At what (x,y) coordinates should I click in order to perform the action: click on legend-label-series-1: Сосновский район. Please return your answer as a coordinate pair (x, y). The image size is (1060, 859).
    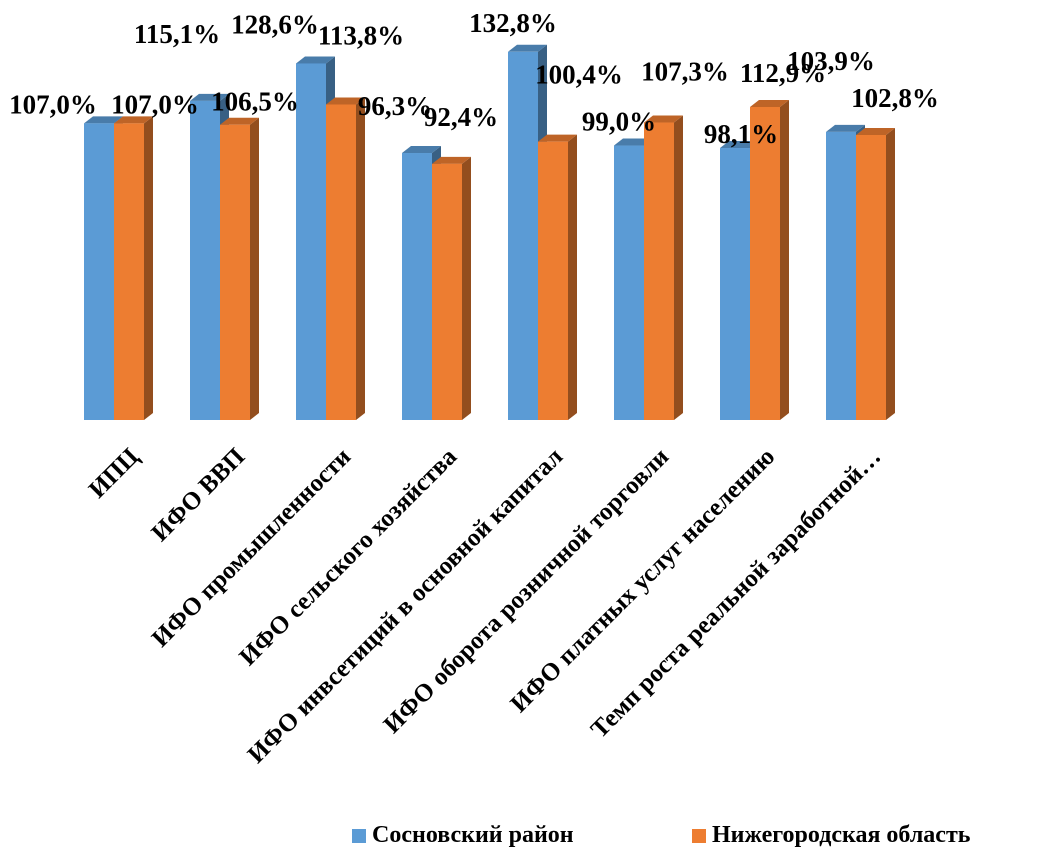
    Looking at the image, I should click on (473, 835).